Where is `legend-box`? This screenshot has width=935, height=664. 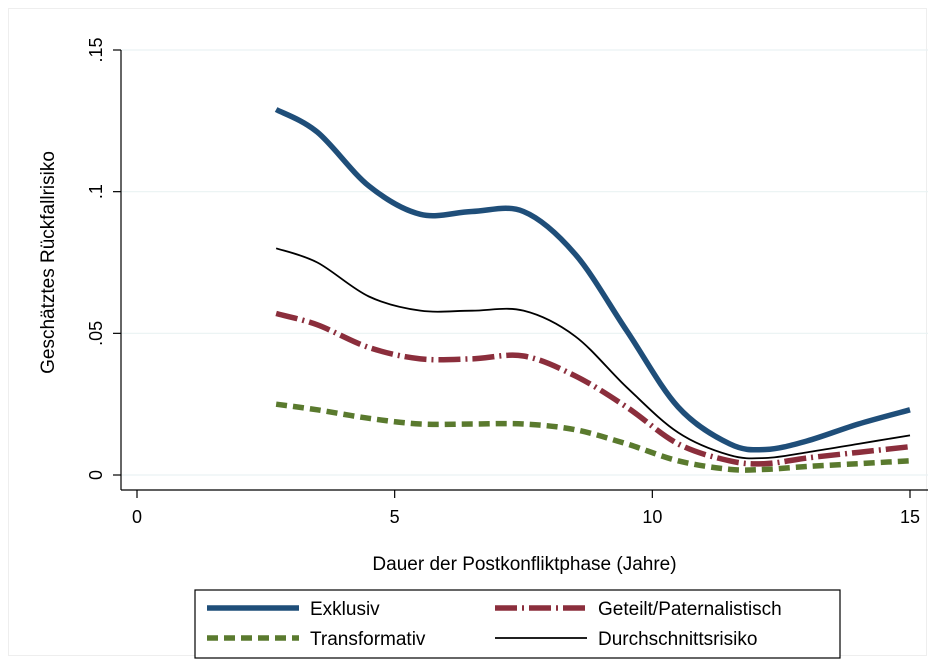 legend-box is located at coordinates (517, 624).